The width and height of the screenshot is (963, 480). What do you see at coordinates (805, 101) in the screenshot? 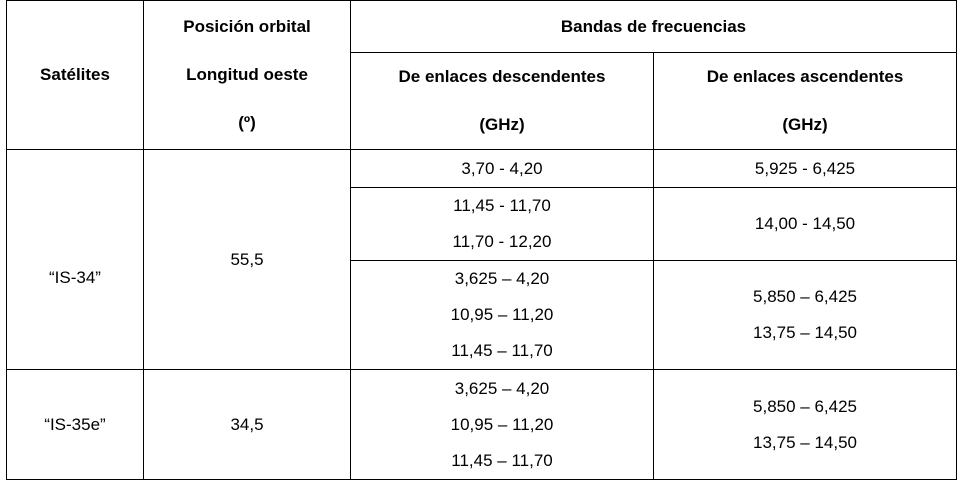
I see `header-uplink: De enlaces ascendentes (GHz)` at bounding box center [805, 101].